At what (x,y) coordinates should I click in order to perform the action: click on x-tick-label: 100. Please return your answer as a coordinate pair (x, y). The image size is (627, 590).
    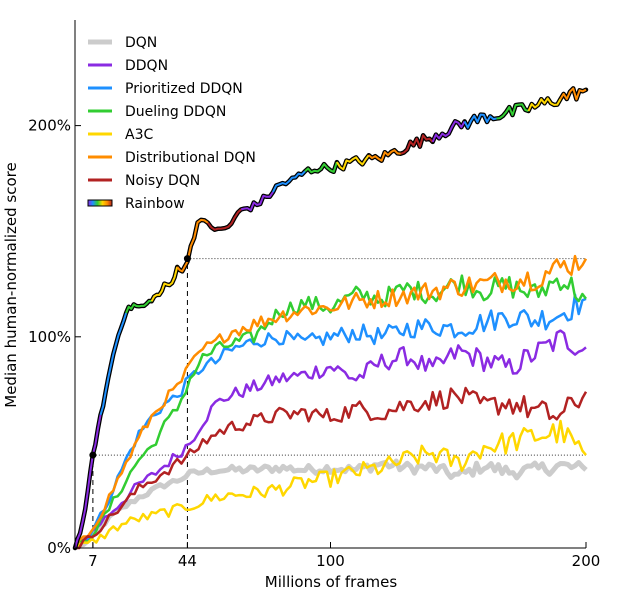
    Looking at the image, I should click on (330, 561).